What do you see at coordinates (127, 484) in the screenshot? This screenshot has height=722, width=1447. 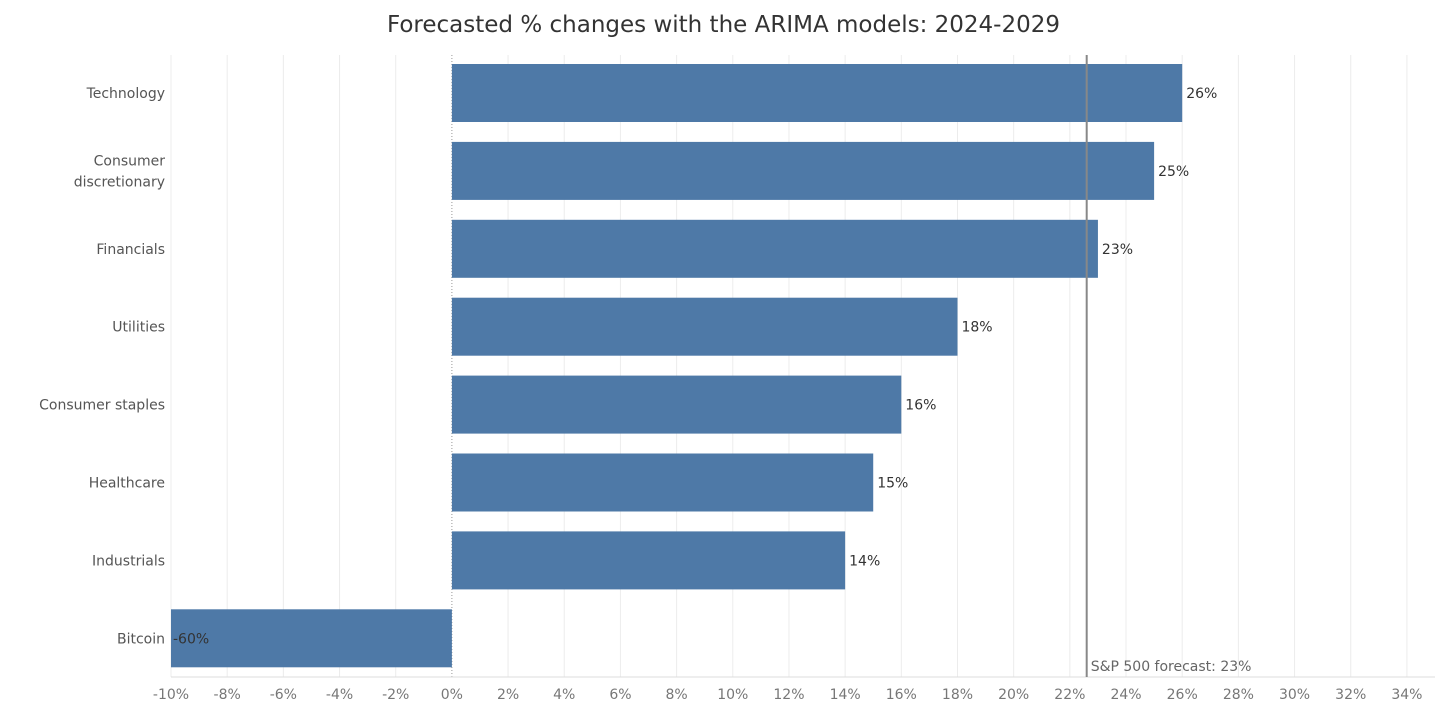 I see `category-label: Healthcare` at bounding box center [127, 484].